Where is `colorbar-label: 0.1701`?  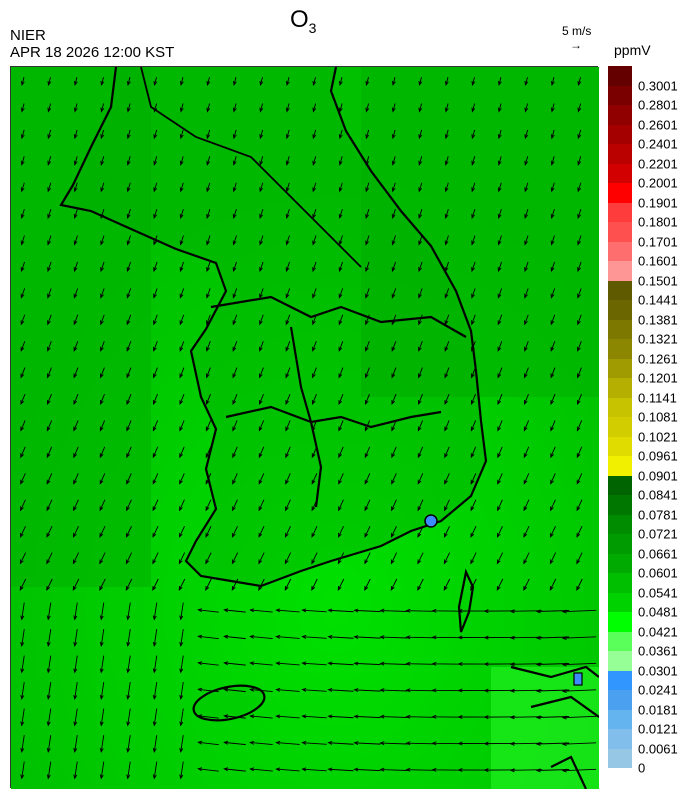 colorbar-label: 0.1701 is located at coordinates (658, 241).